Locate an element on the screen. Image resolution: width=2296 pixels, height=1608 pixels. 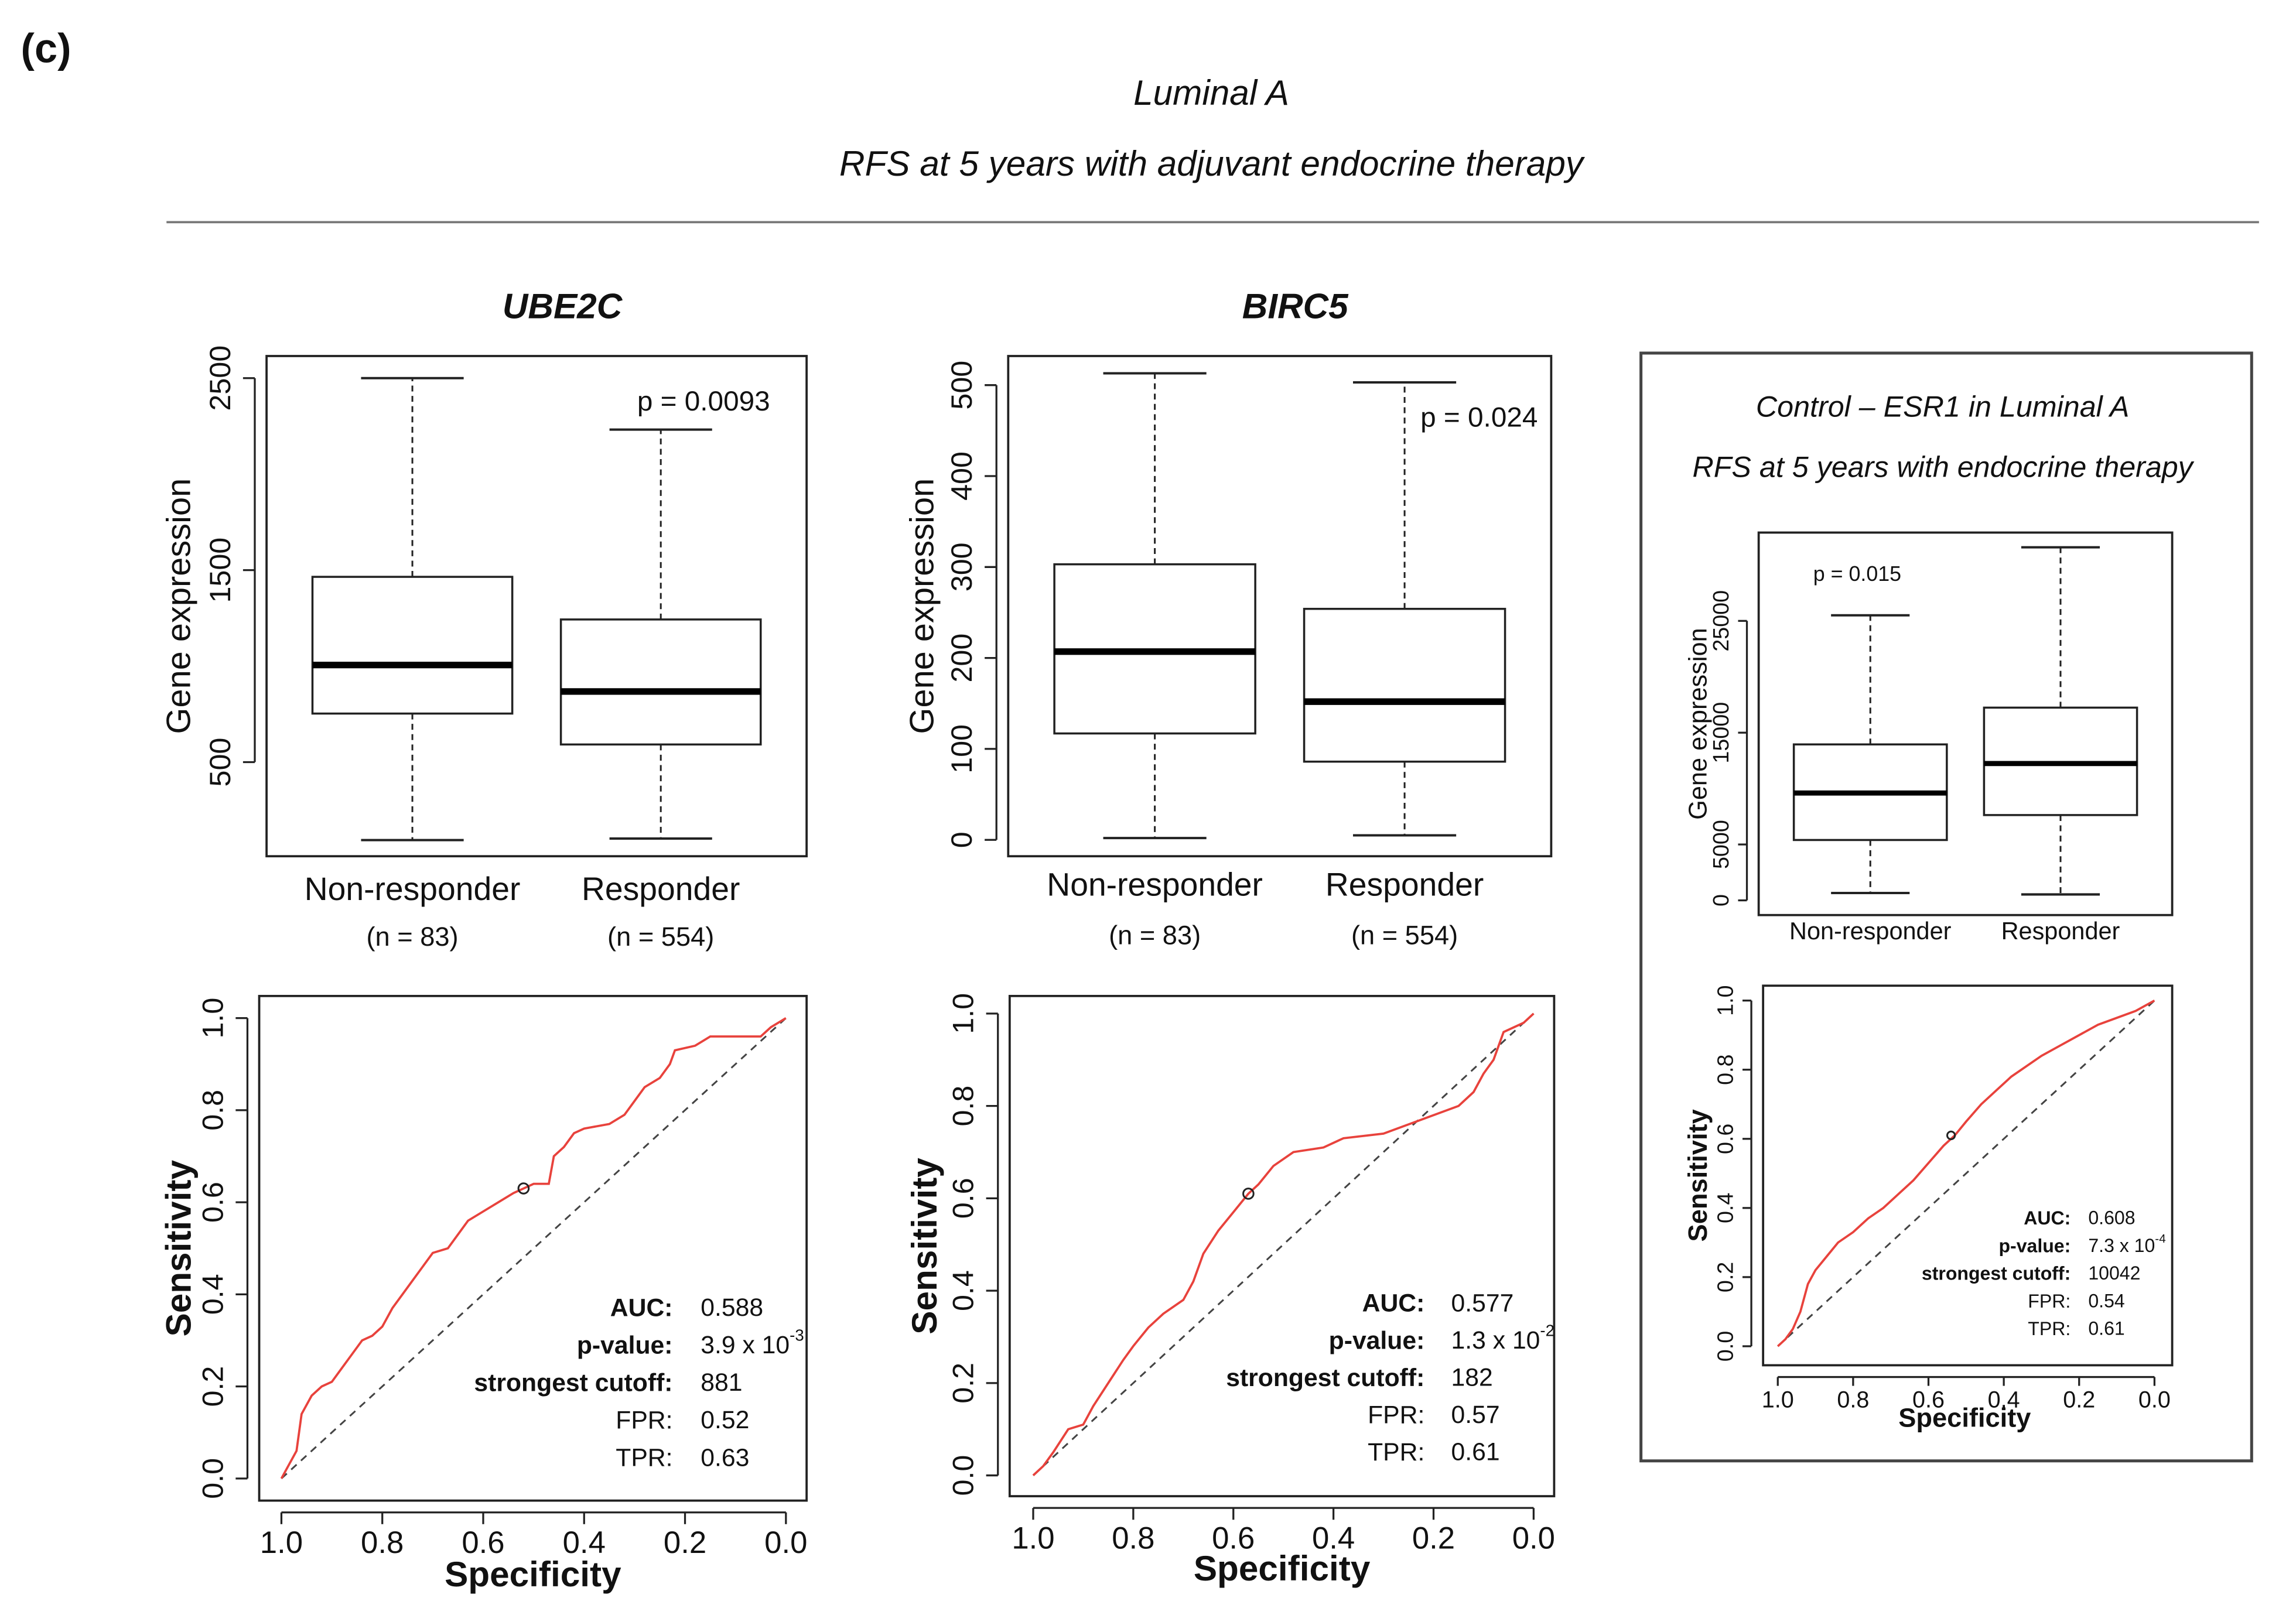
stat-value: 0.63 is located at coordinates (725, 1458).